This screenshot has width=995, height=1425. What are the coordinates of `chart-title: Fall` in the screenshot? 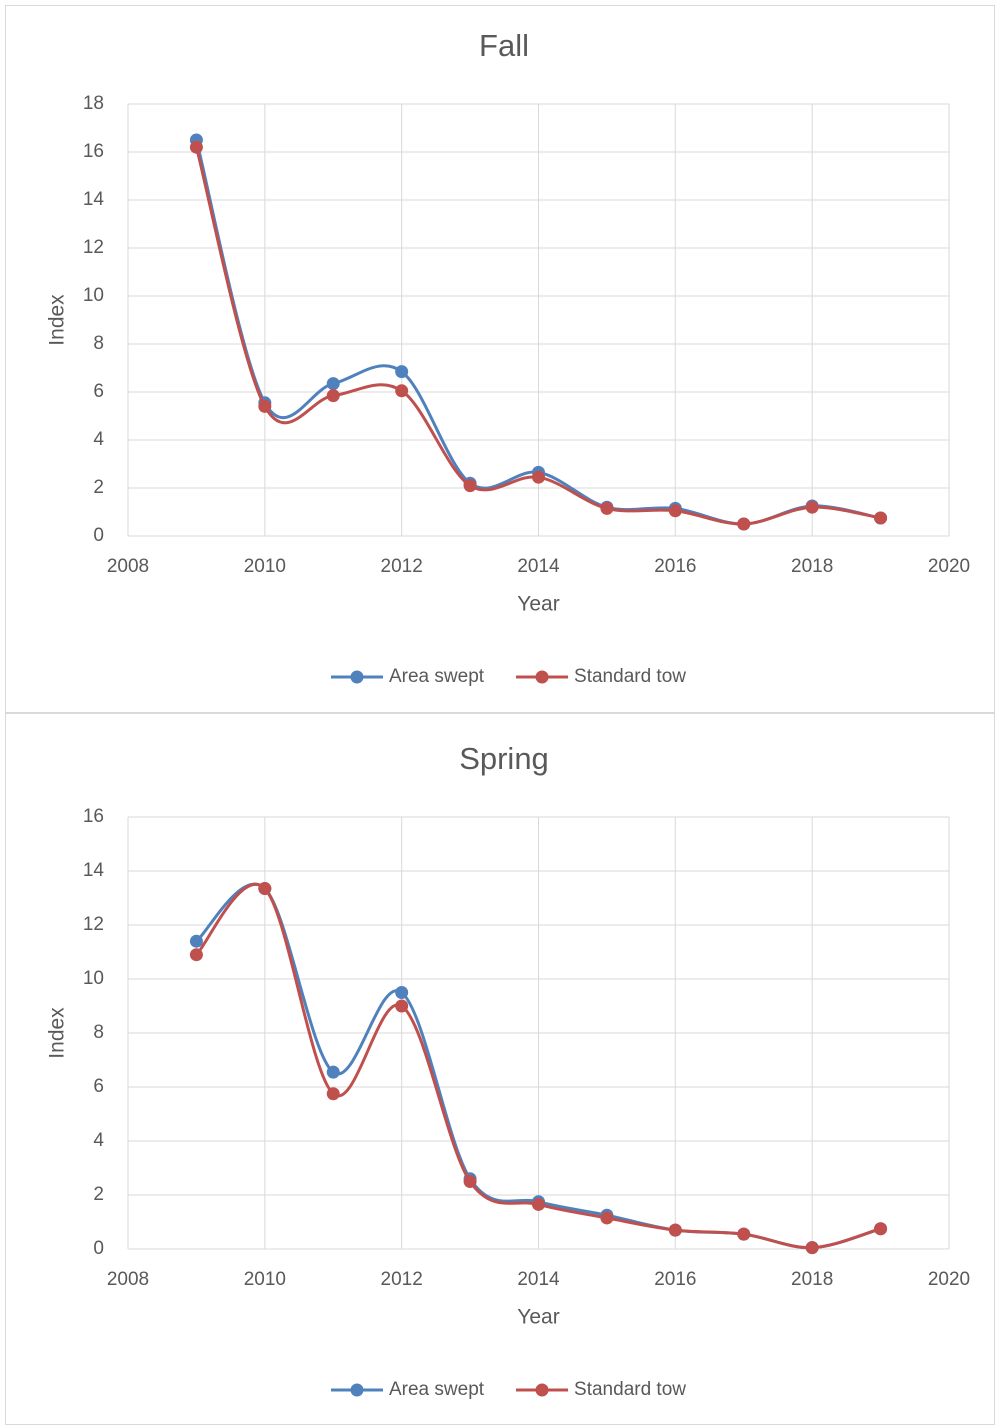 It's located at (504, 45).